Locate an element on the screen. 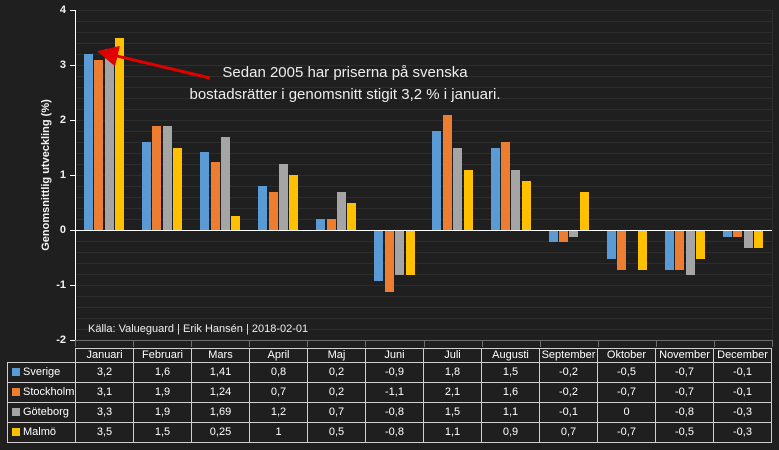 This screenshot has width=779, height=450. bar-malmö-maj is located at coordinates (352, 216).